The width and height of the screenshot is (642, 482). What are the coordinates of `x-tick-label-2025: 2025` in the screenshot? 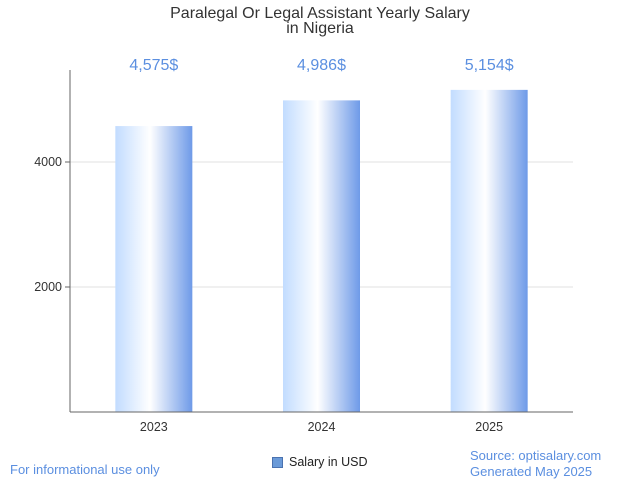 It's located at (489, 427).